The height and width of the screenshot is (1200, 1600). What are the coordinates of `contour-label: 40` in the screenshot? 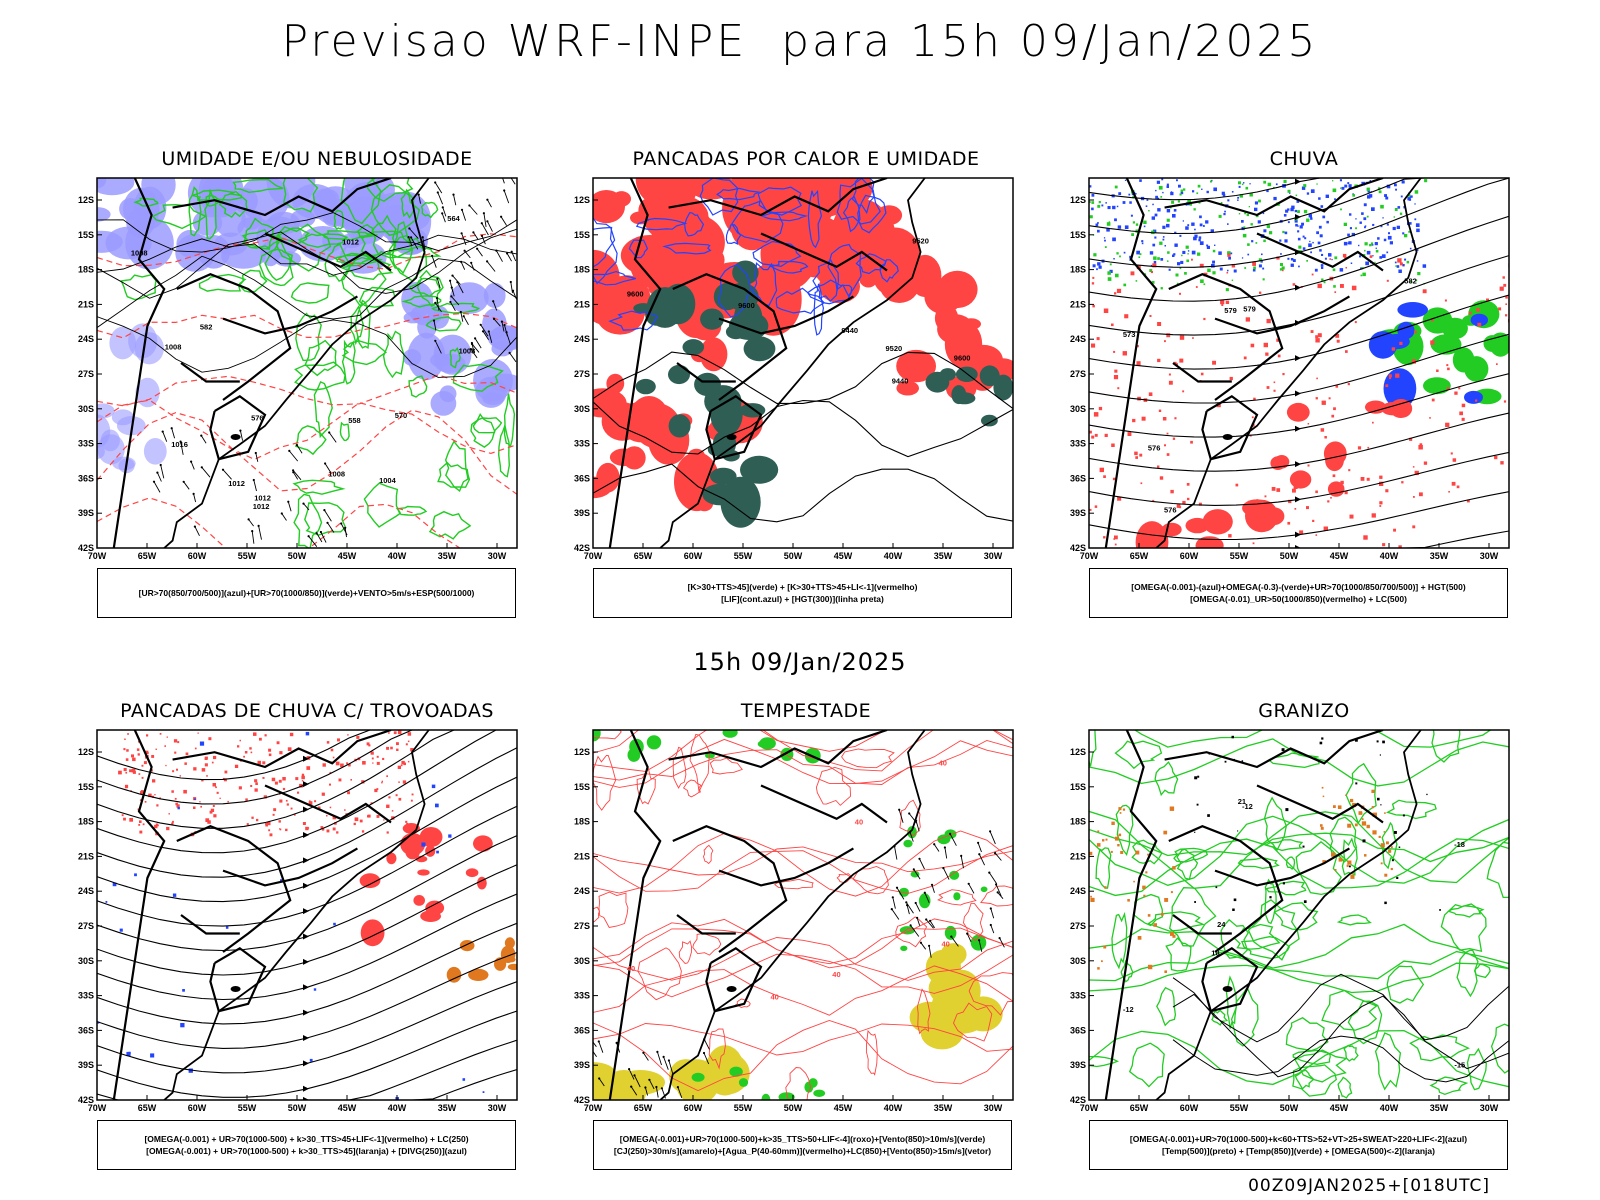 It's located at (943, 763).